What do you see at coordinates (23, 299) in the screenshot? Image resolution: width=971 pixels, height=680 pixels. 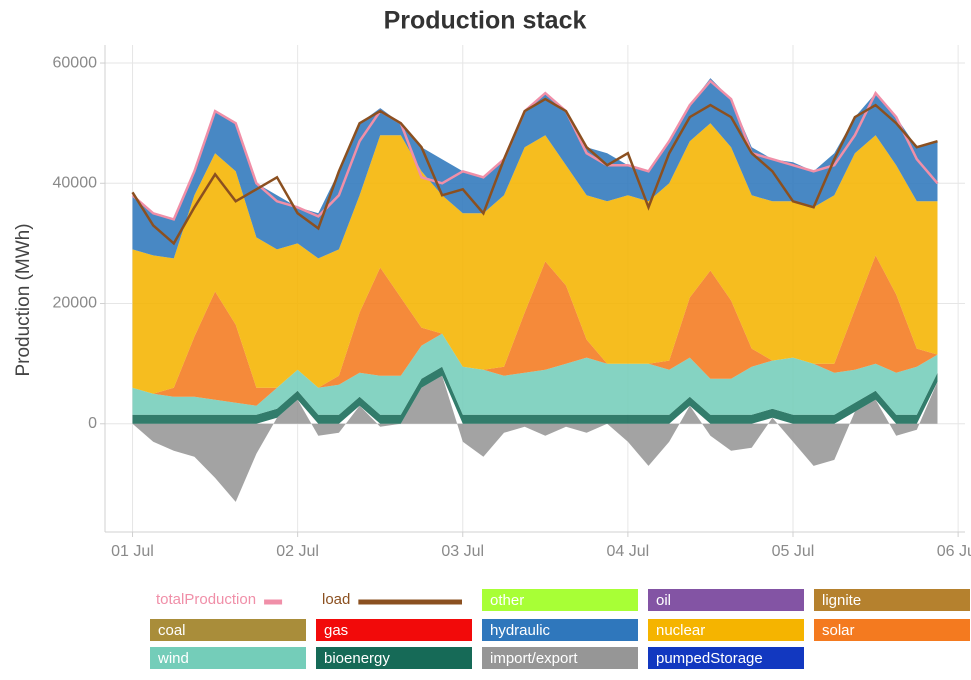 I see `y-axis-label: Production (MWh)` at bounding box center [23, 299].